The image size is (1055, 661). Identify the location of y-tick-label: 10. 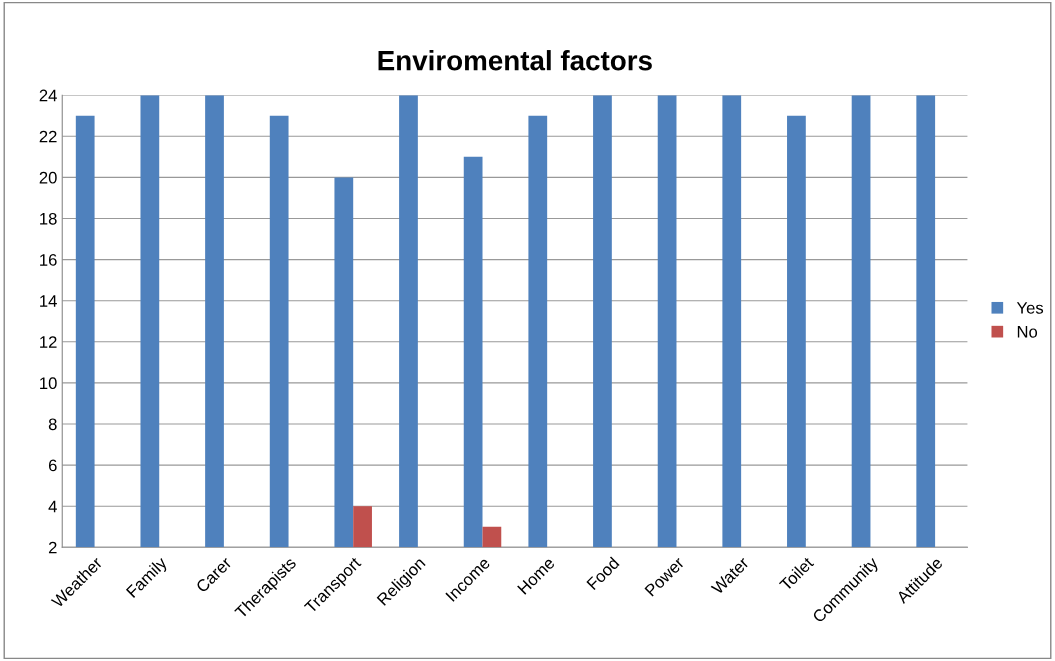
(48, 383).